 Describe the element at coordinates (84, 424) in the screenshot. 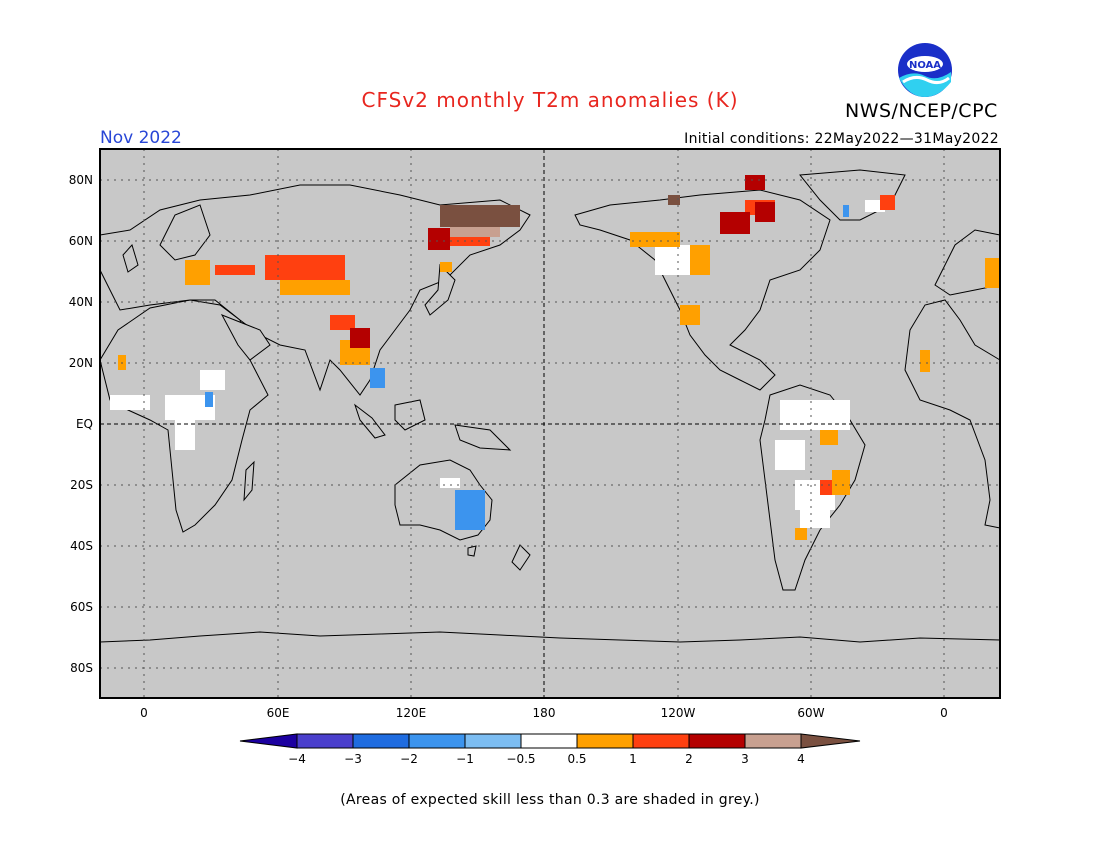

I see `lat-label: EQ` at that location.